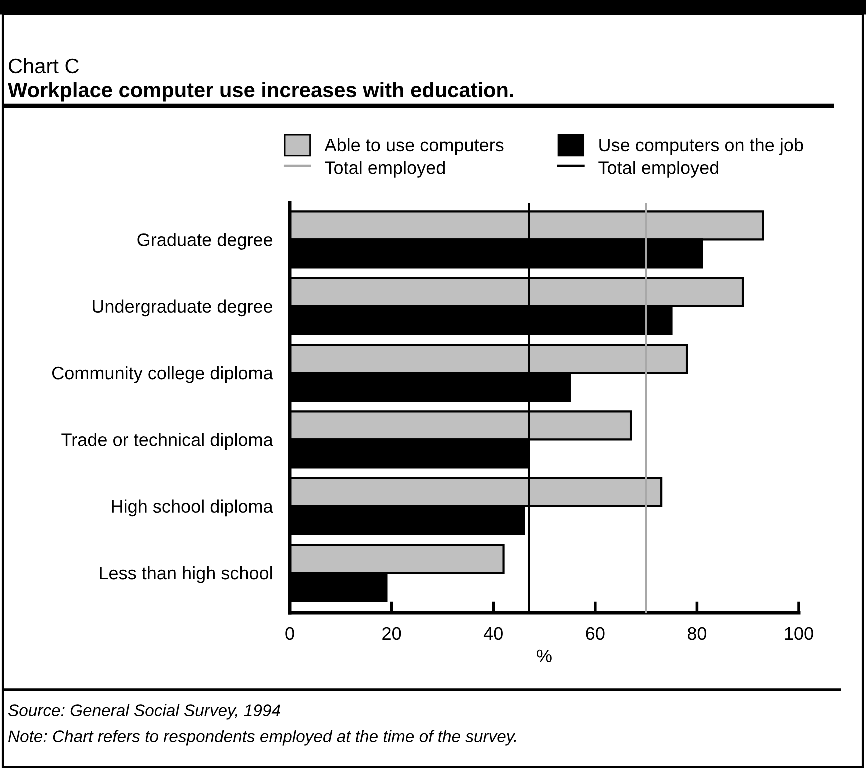  What do you see at coordinates (290, 633) in the screenshot?
I see `x-tick-label: 0` at bounding box center [290, 633].